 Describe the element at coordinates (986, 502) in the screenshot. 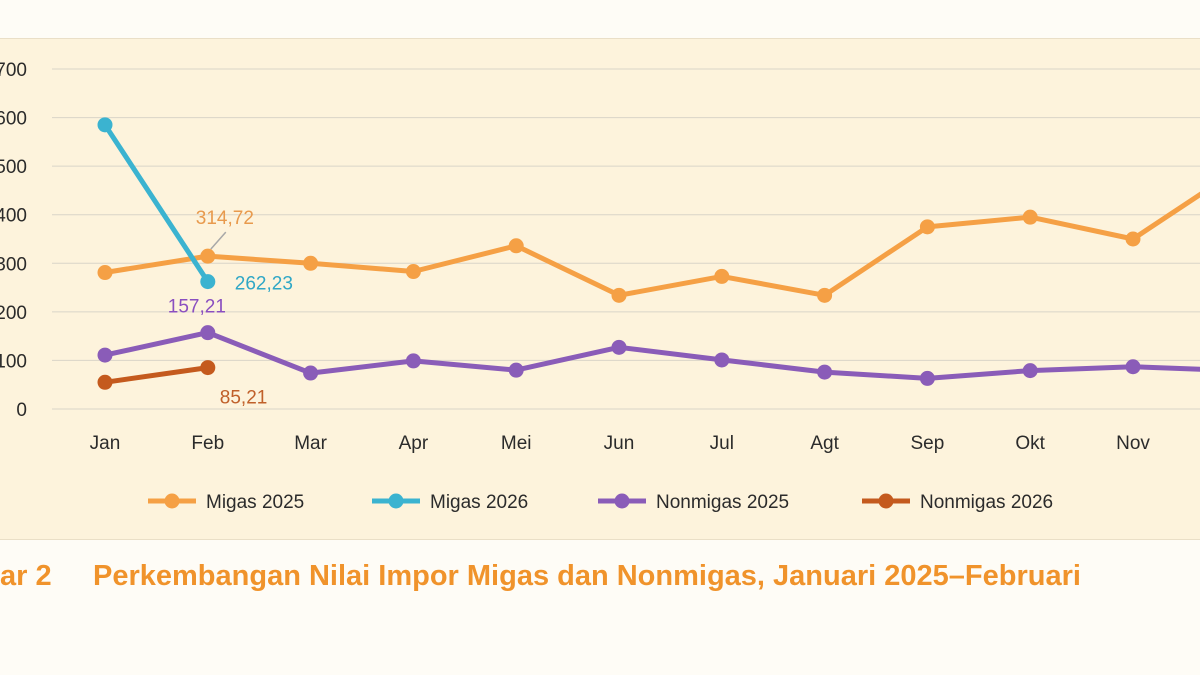

I see `legend-label: Nonmigas 2026` at that location.